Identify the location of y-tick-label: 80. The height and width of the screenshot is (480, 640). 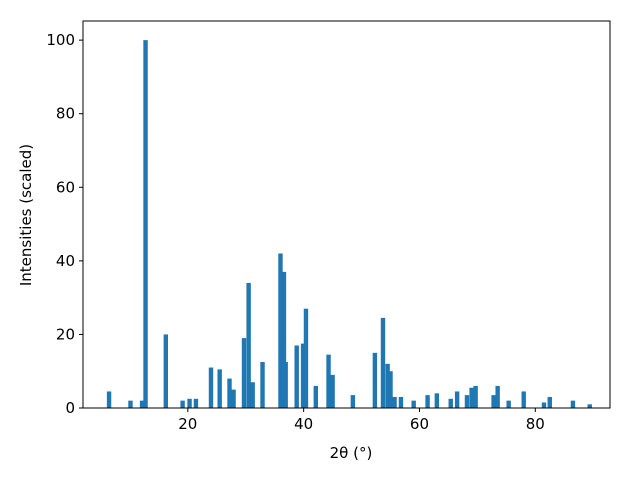
(65, 114).